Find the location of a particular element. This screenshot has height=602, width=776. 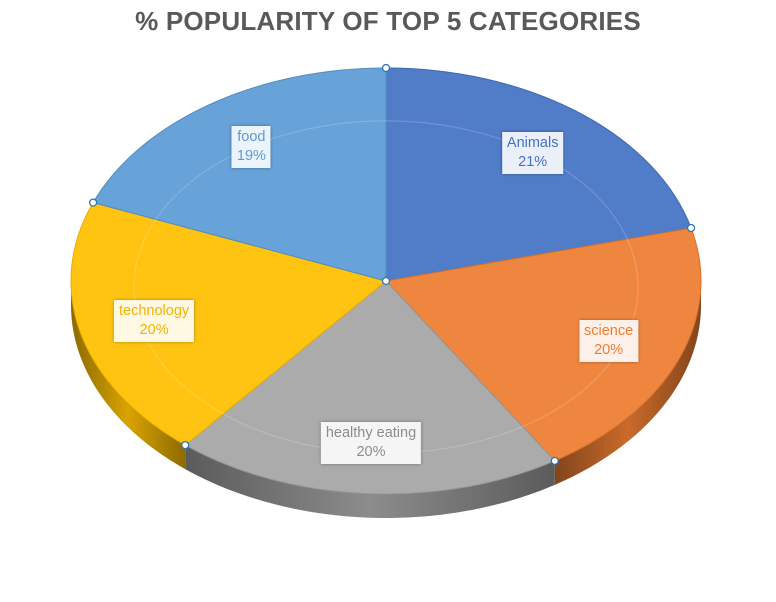

selection-handle-center is located at coordinates (386, 281).